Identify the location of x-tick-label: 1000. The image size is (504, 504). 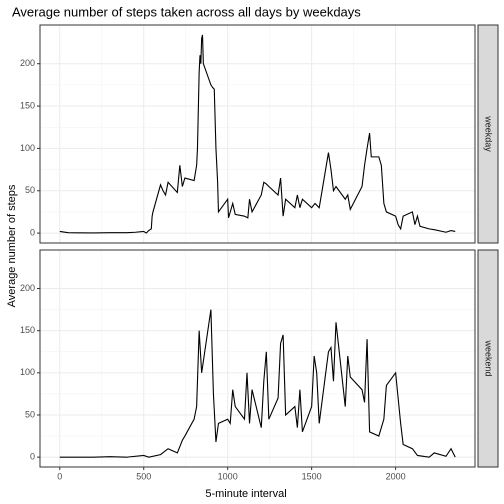
(228, 476).